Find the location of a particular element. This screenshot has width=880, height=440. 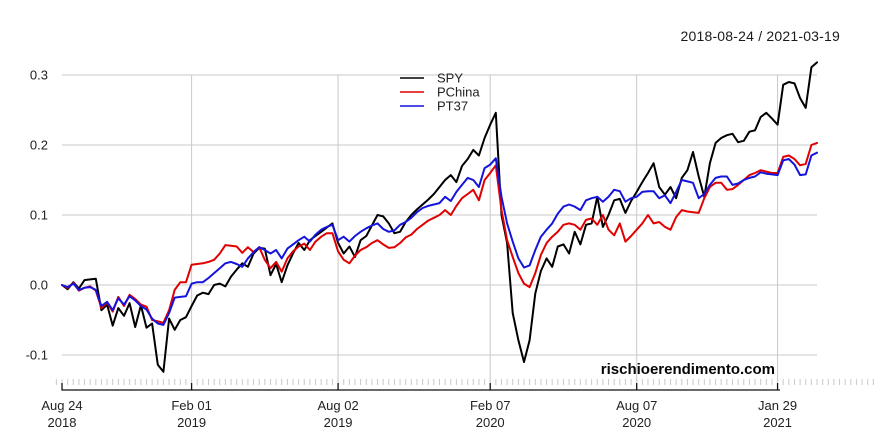

y-tick-label: 0.0 is located at coordinates (39, 285).